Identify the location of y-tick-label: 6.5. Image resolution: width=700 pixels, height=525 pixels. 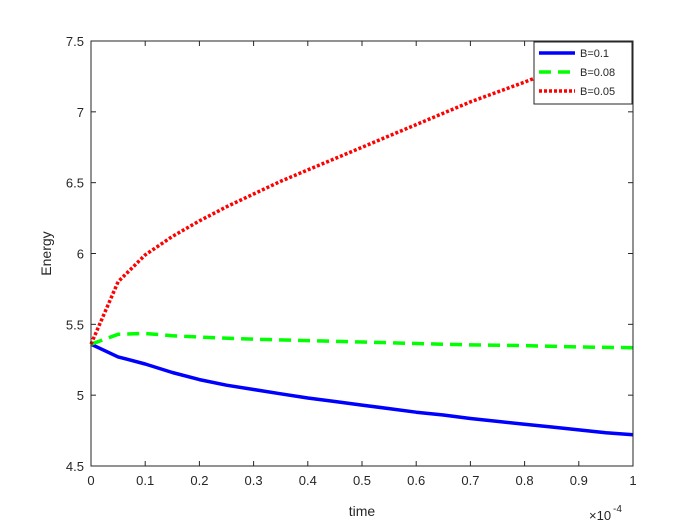
(75, 183).